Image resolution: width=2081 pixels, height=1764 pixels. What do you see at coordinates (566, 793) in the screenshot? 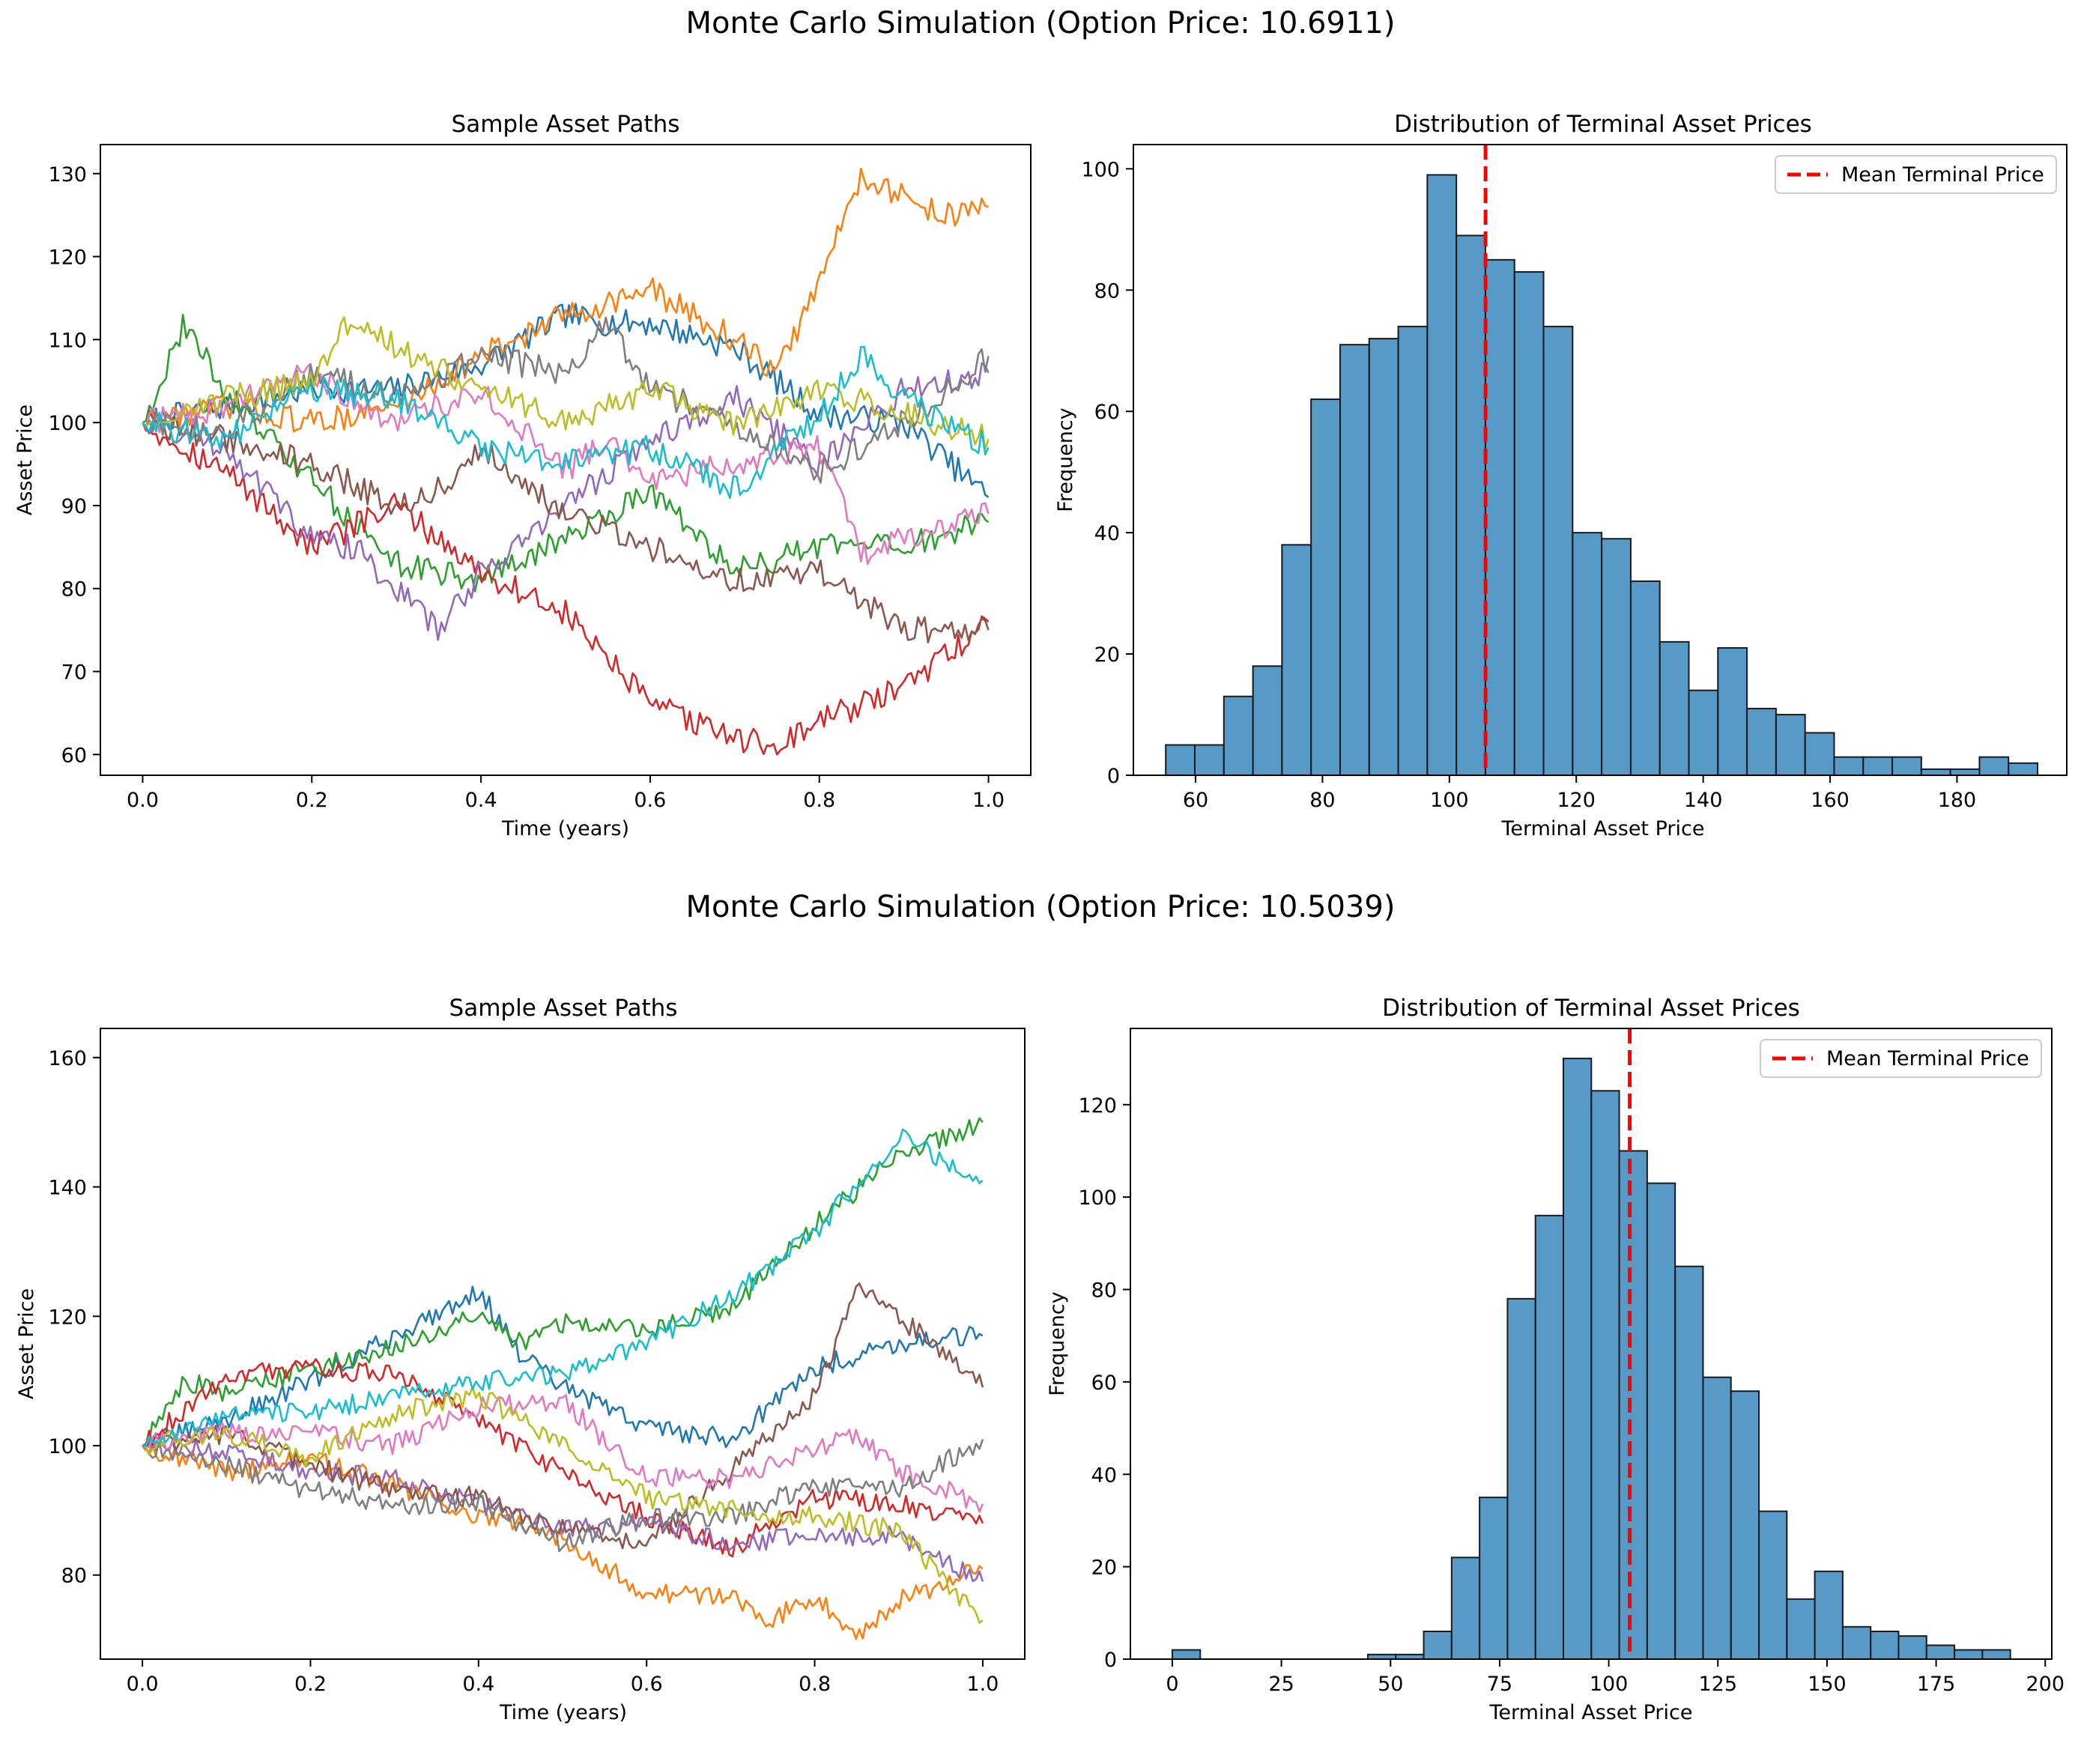
I see `paths-chart-1-x-axis: 0.0 0.2 0.4 0.6 0.8 1.0` at bounding box center [566, 793].